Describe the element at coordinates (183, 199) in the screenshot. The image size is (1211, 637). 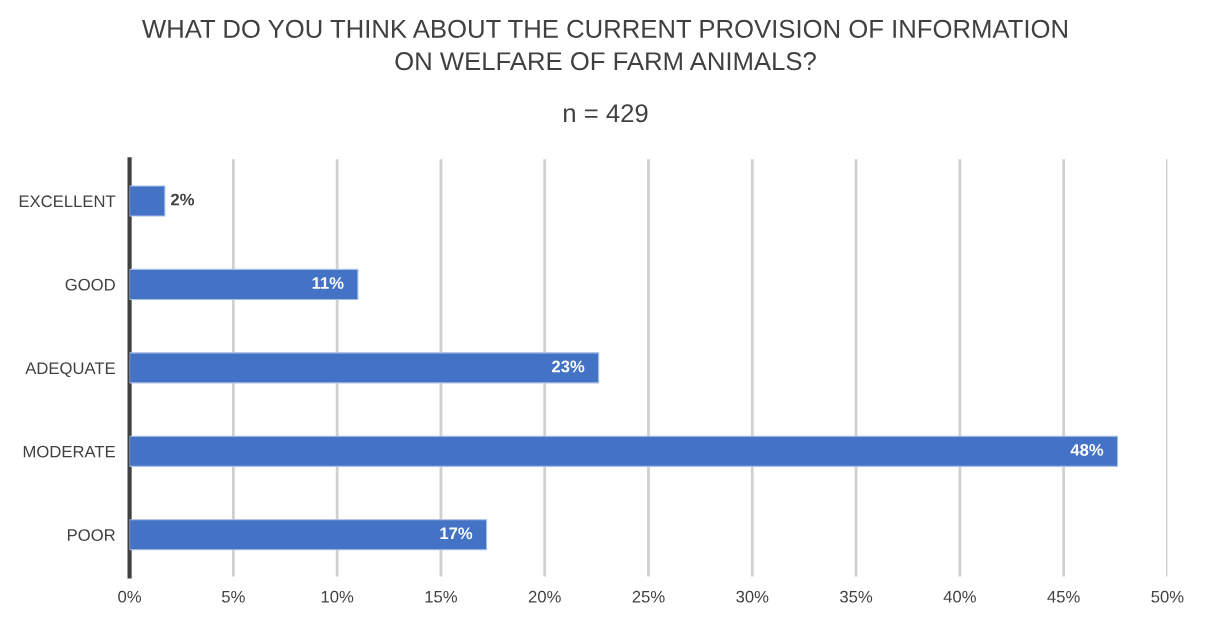
I see `data-label: 2%` at that location.